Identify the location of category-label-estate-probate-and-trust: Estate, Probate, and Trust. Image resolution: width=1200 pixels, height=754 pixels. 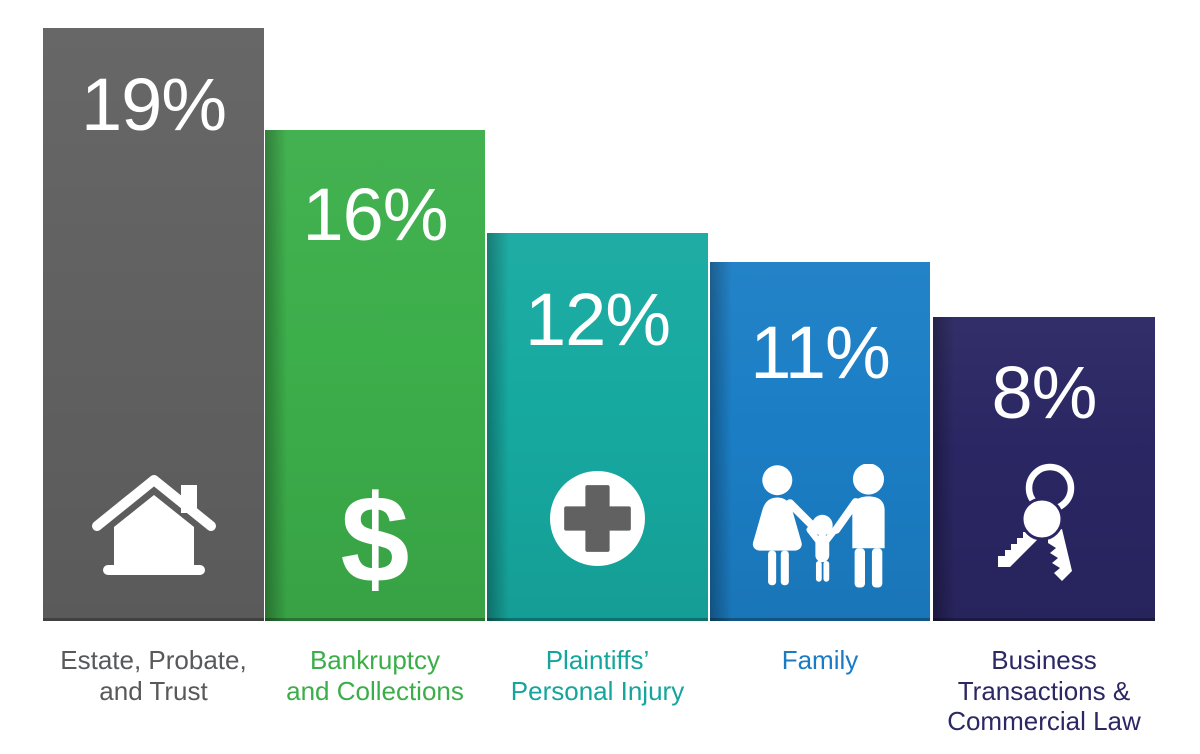
(153, 675).